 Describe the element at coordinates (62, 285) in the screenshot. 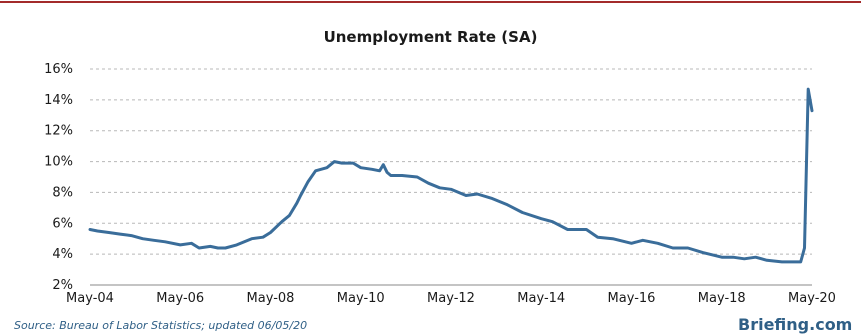

I see `y-tick-label: 2%` at that location.